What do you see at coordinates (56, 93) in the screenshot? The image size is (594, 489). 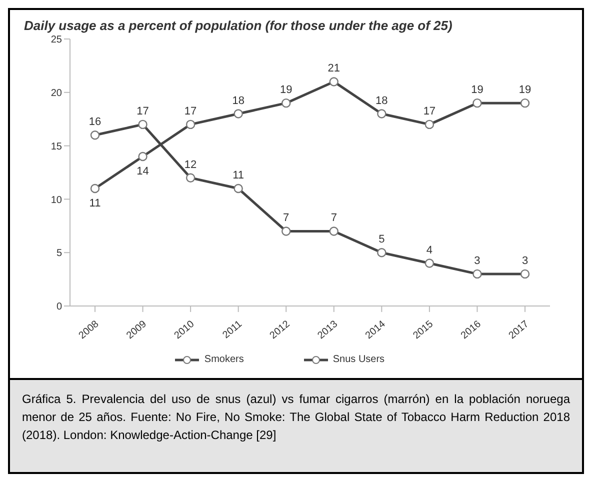 I see `y-tick-label: 20` at bounding box center [56, 93].